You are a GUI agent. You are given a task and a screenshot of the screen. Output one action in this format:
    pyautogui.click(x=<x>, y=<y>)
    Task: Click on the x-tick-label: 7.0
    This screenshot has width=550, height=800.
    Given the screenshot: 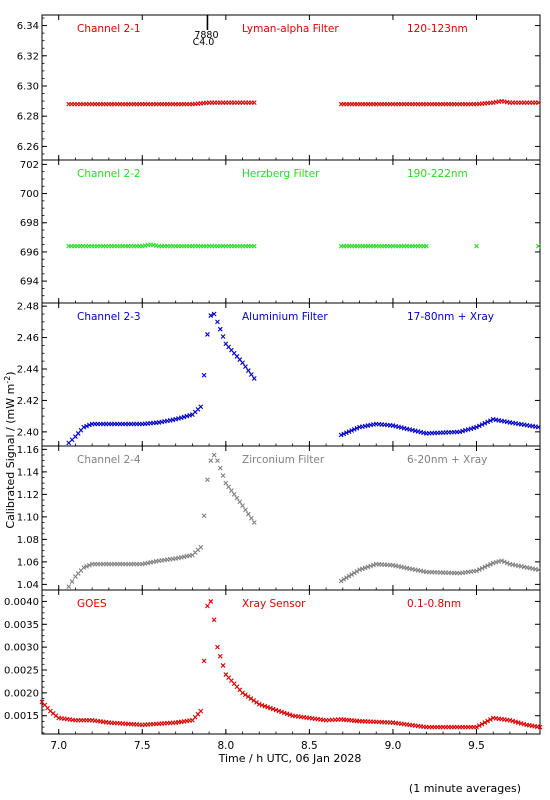 What is the action you would take?
    pyautogui.click(x=58, y=746)
    